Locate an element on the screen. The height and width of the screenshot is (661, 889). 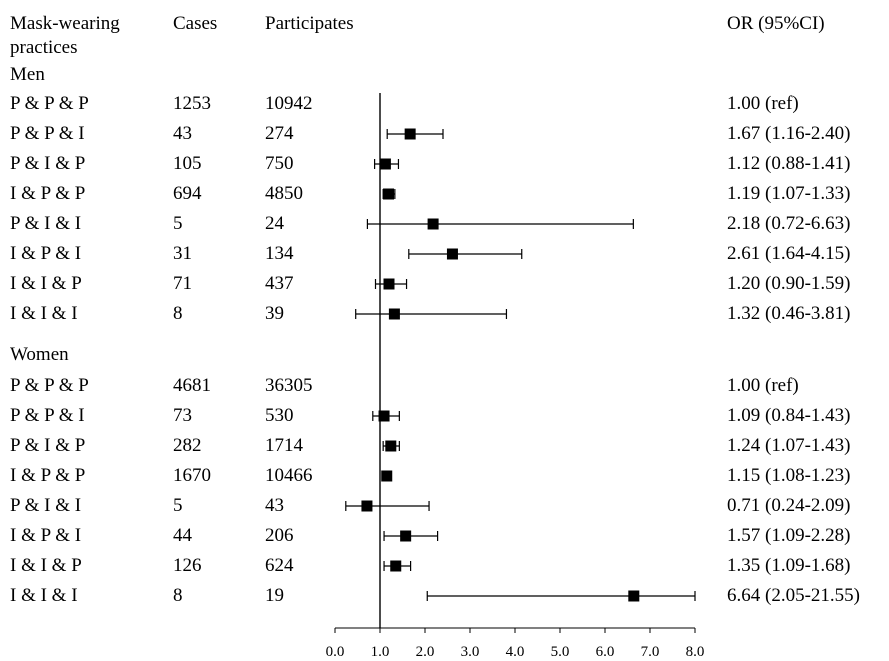
cell-participates: 530 is located at coordinates (279, 415).